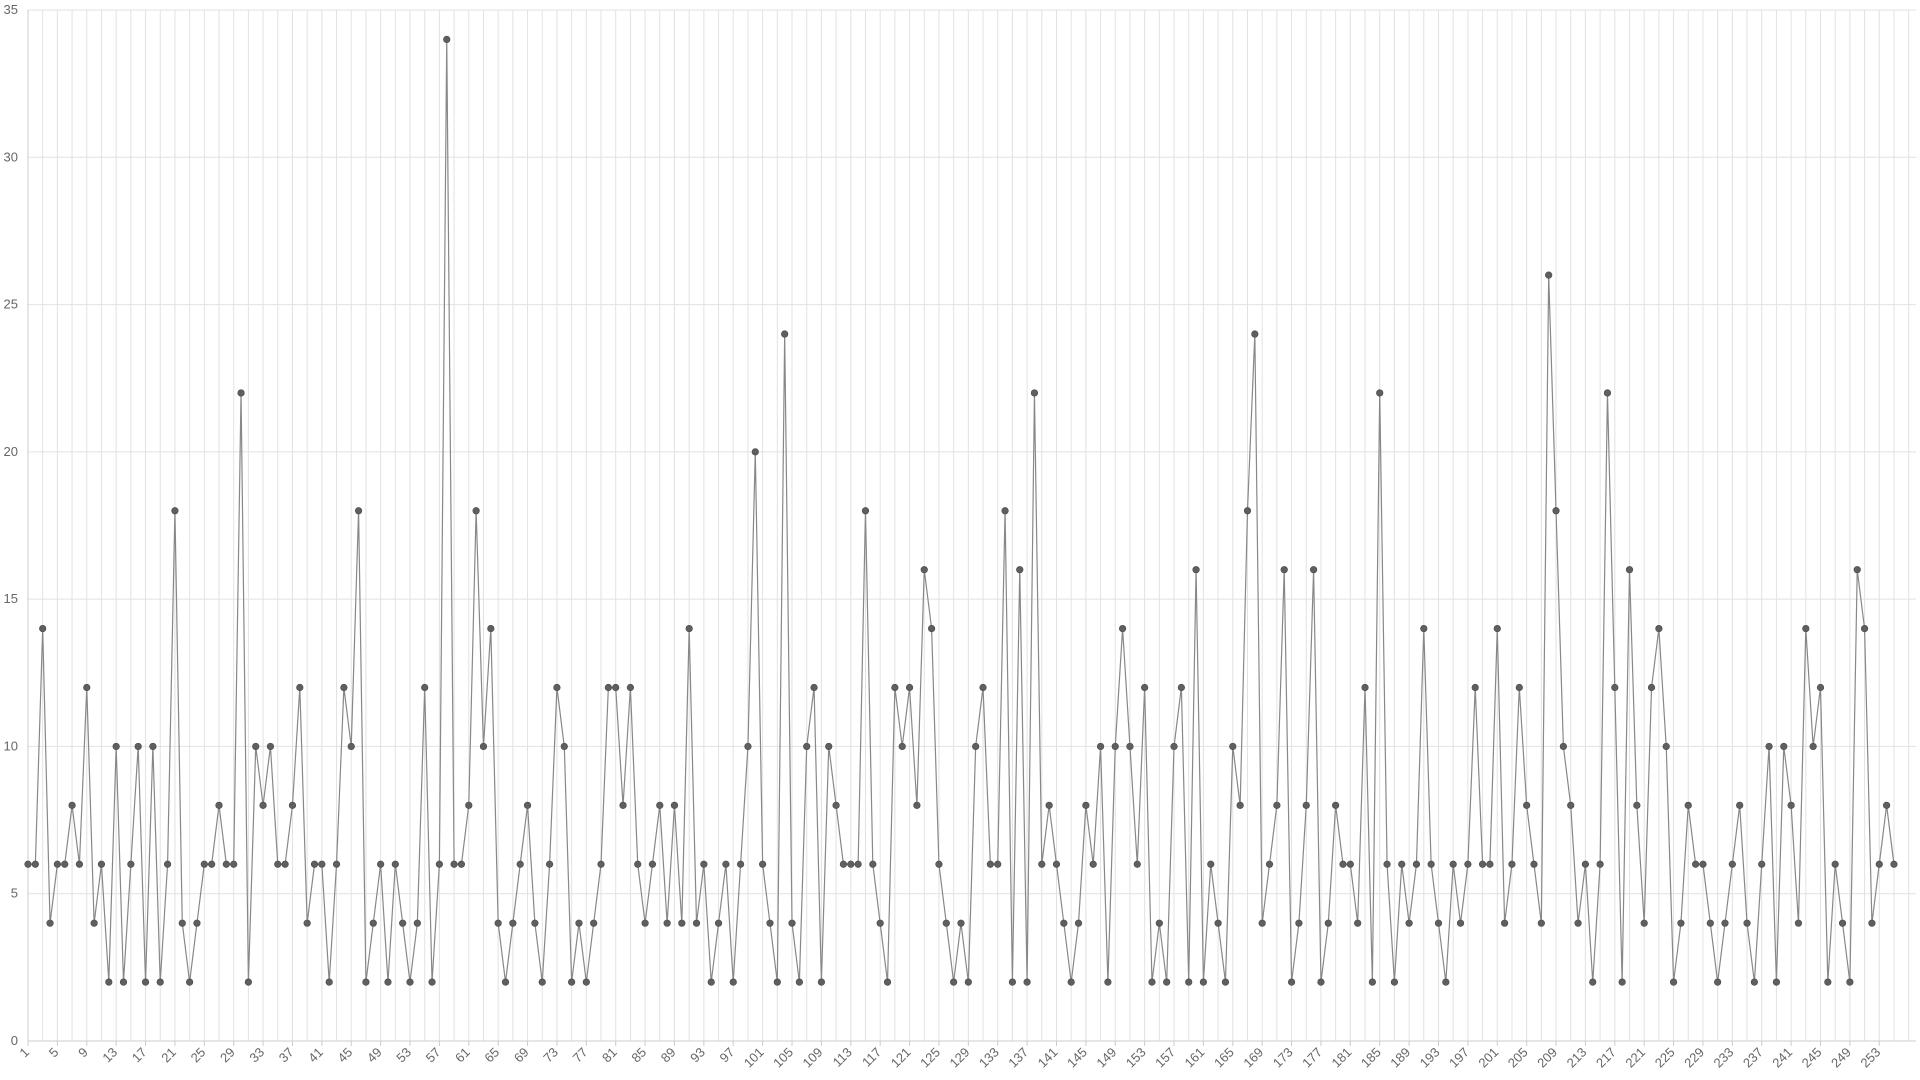 This screenshot has height=1080, width=1920. I want to click on x-tick-label: 145, so click(1077, 1058).